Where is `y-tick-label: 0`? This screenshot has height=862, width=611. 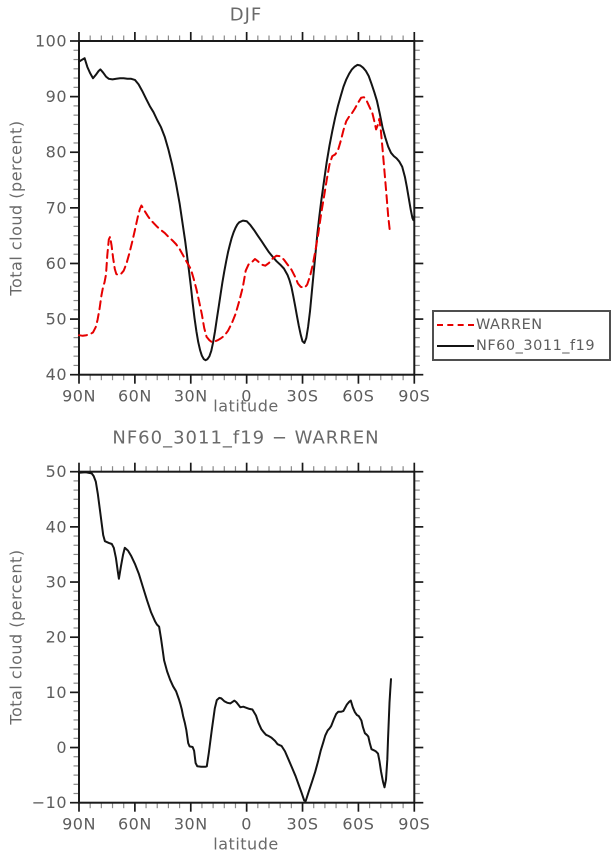
y-tick-label: 0 is located at coordinates (61, 747).